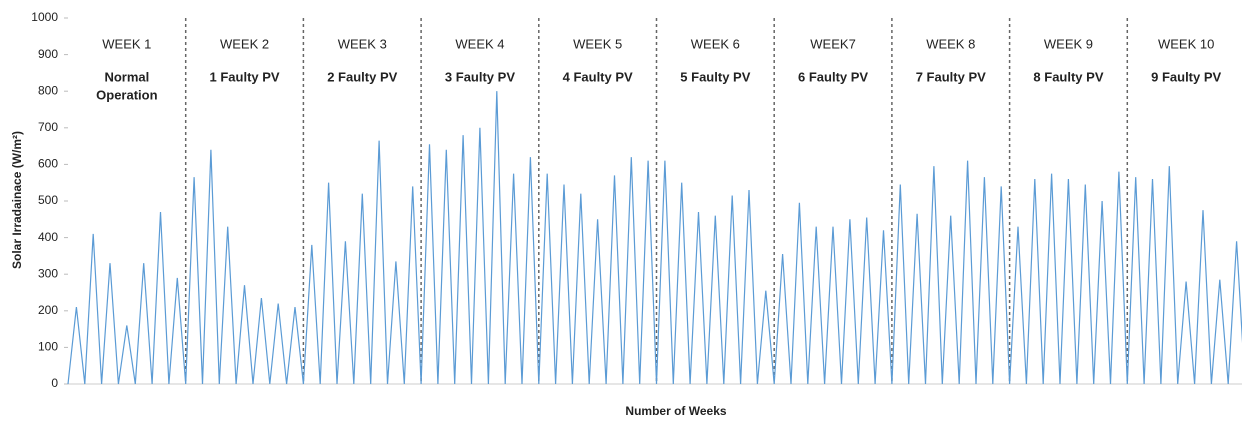  I want to click on y-tick-label: 0, so click(54, 383).